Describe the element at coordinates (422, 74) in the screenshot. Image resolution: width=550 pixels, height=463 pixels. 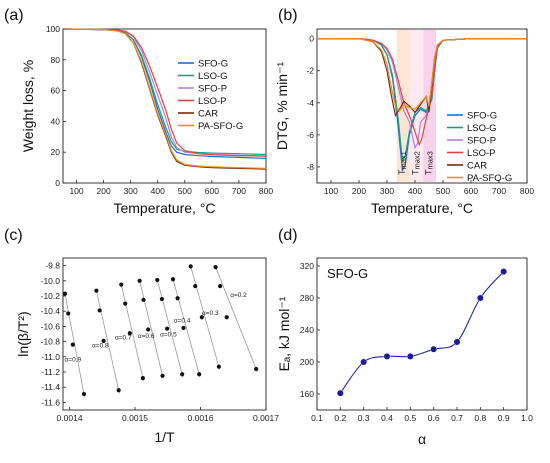
I see `series-line-pa-sfo-g` at that location.